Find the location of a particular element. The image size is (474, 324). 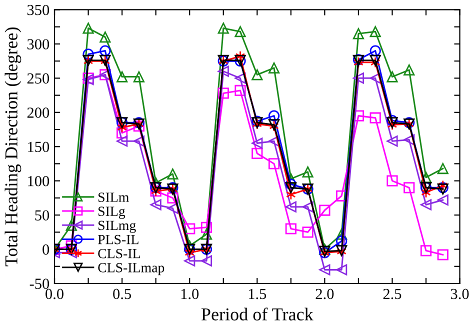

y-tick-label: 250 is located at coordinates (38, 78).